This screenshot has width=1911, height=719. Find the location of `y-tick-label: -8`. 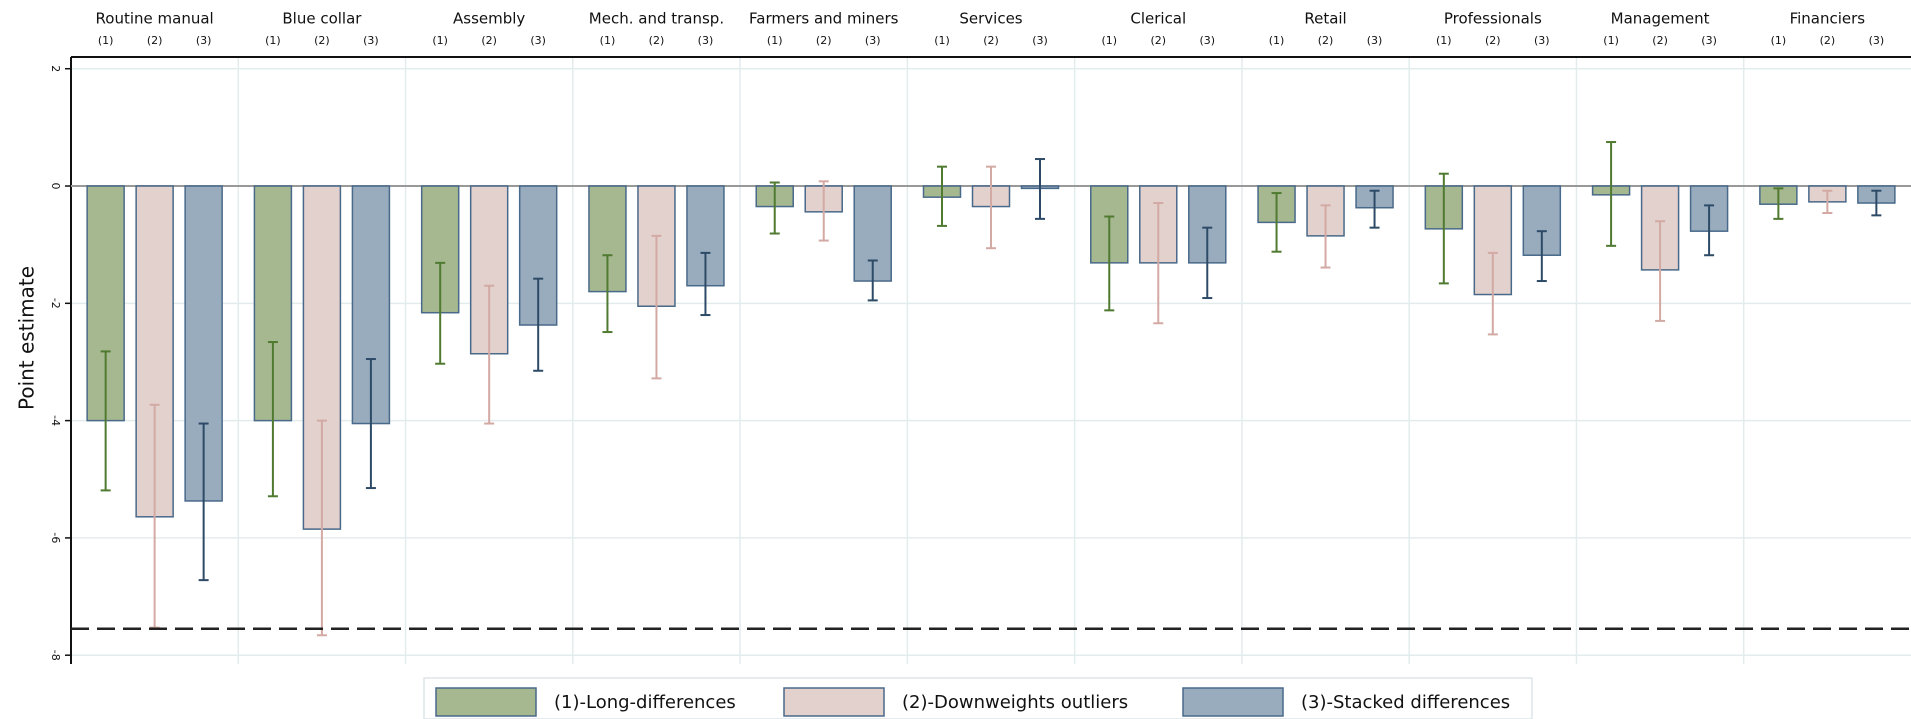

y-tick-label: -8 is located at coordinates (55, 655).